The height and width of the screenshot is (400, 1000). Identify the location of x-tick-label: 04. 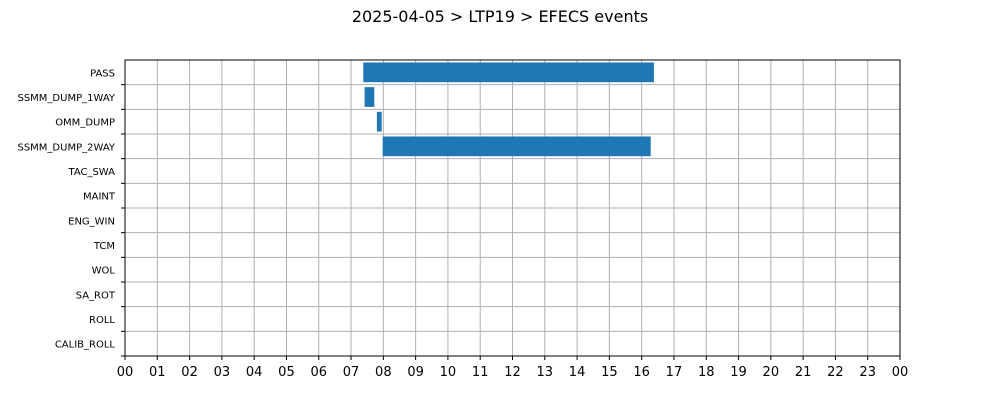
(254, 372).